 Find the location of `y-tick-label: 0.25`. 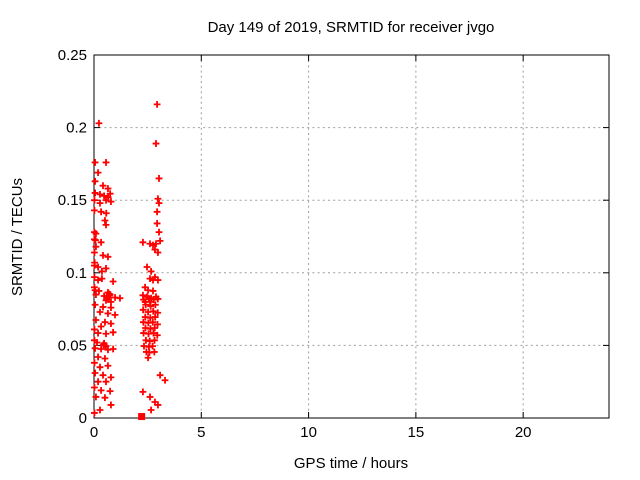

y-tick-label: 0.25 is located at coordinates (72, 55).